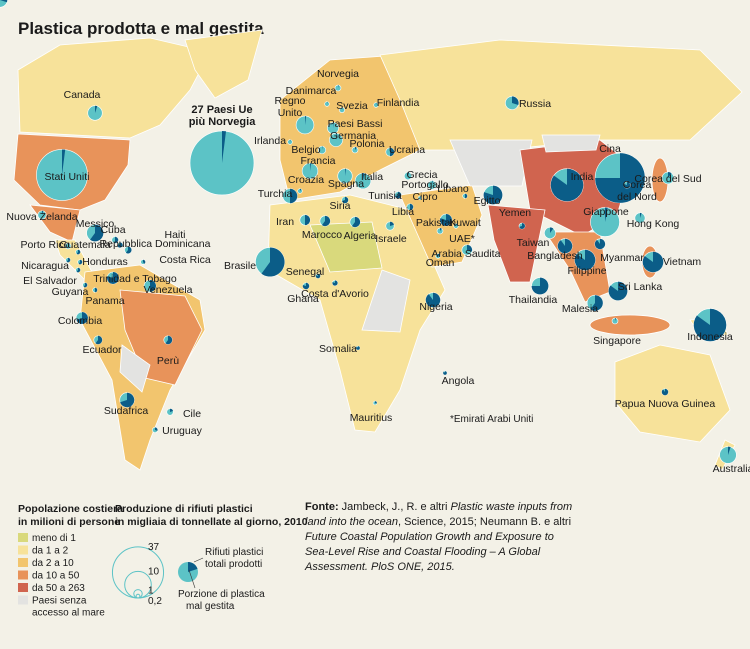 This screenshot has height=649, width=750. Describe the element at coordinates (53, 563) in the screenshot. I see `legend-label: da 2 a 10` at that location.